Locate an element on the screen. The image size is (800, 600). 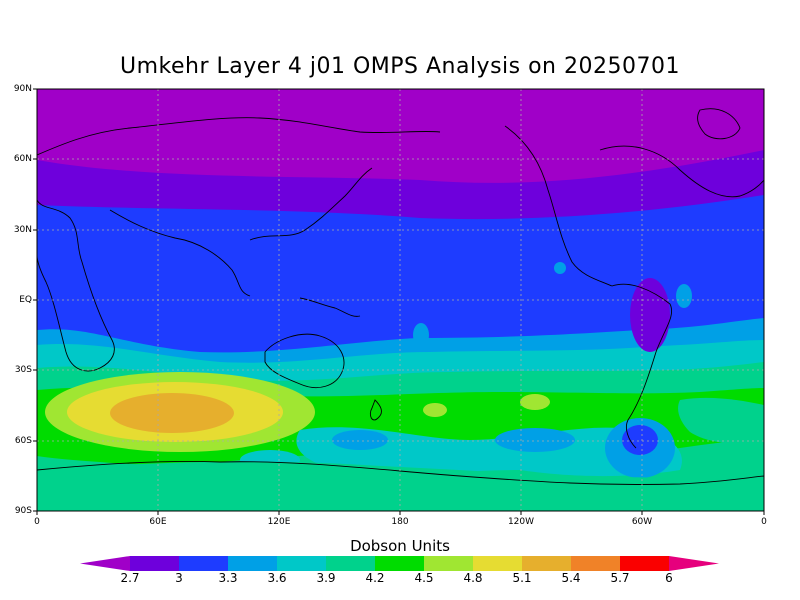
colorbar-level-label: 3 is located at coordinates (179, 578).